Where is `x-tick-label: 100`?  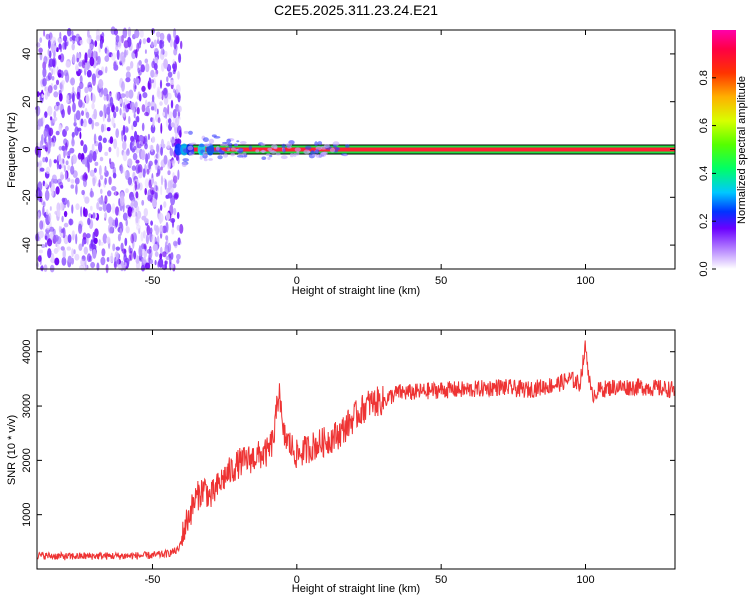
x-tick-label: 100 is located at coordinates (585, 580).